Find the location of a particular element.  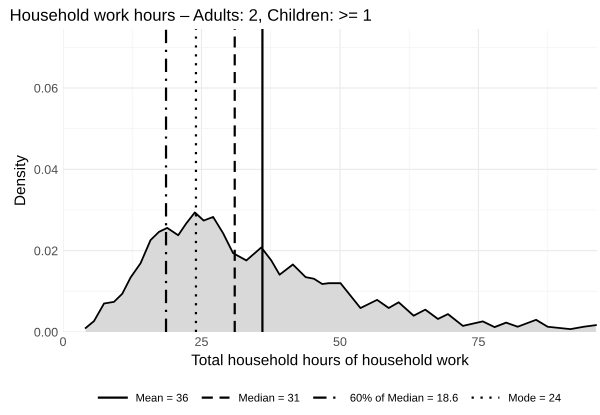

legend-label: Mode = 24 is located at coordinates (535, 398).